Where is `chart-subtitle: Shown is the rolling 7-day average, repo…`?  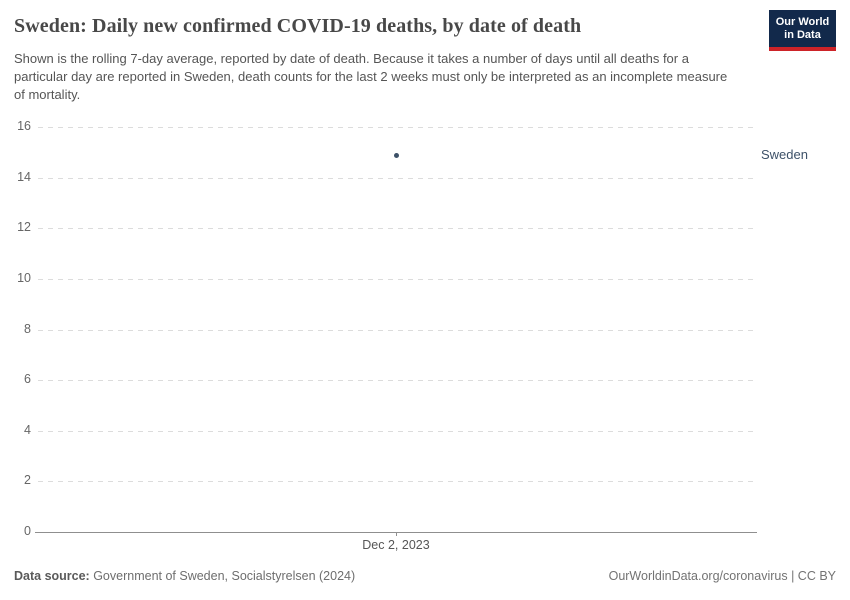
chart-subtitle: Shown is the rolling 7-day average, repo… is located at coordinates (371, 76).